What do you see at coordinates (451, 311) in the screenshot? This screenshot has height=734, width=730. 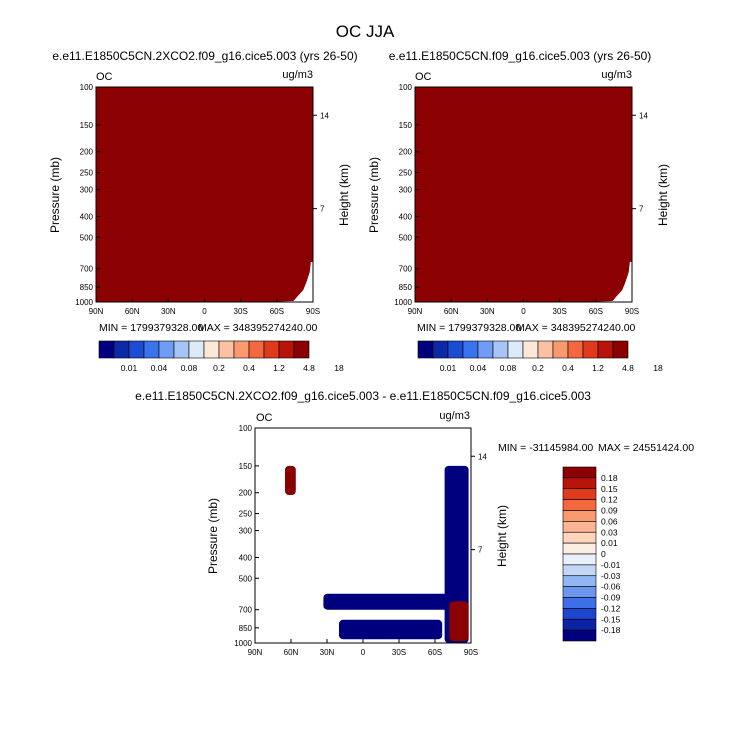 I see `panel-2-xtick-label-1: 60N` at bounding box center [451, 311].